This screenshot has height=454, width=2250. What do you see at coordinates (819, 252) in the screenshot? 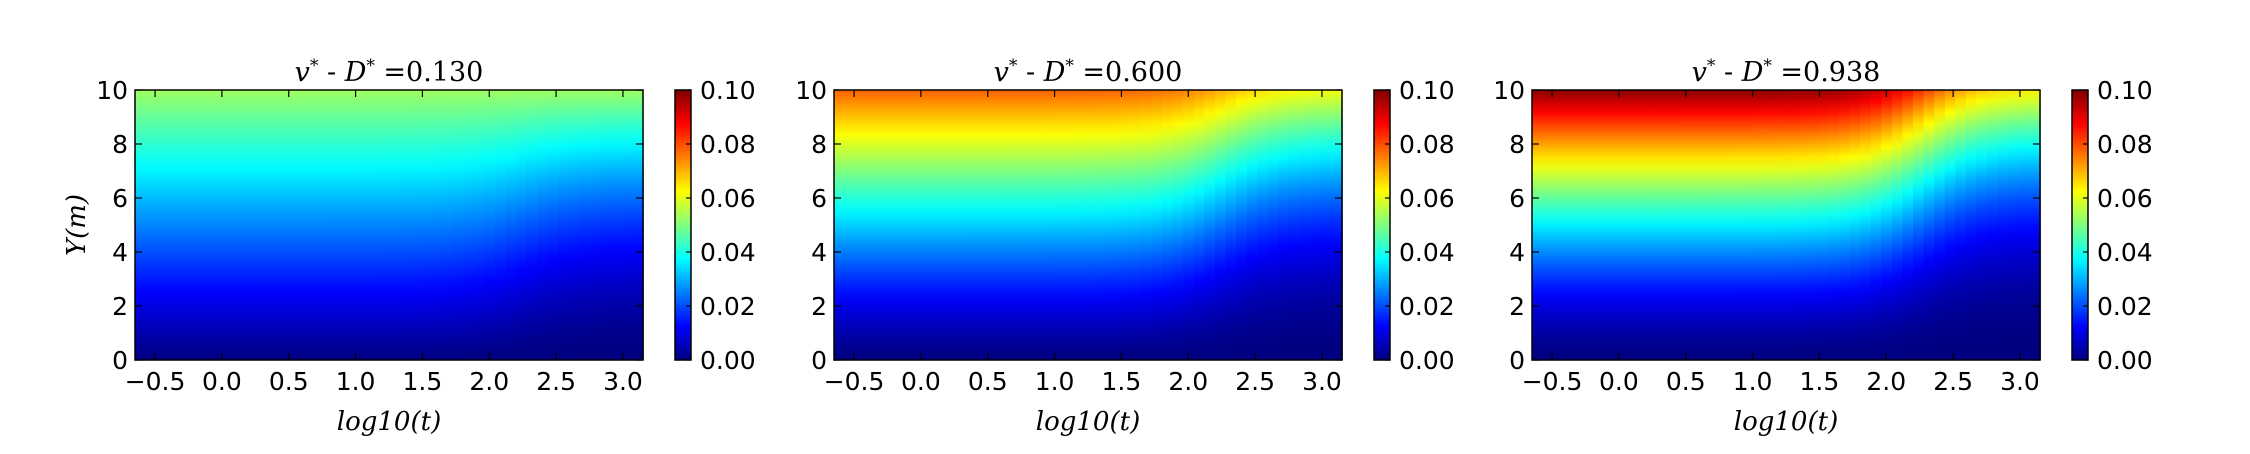
I see `y-tick-label: 4` at bounding box center [819, 252].